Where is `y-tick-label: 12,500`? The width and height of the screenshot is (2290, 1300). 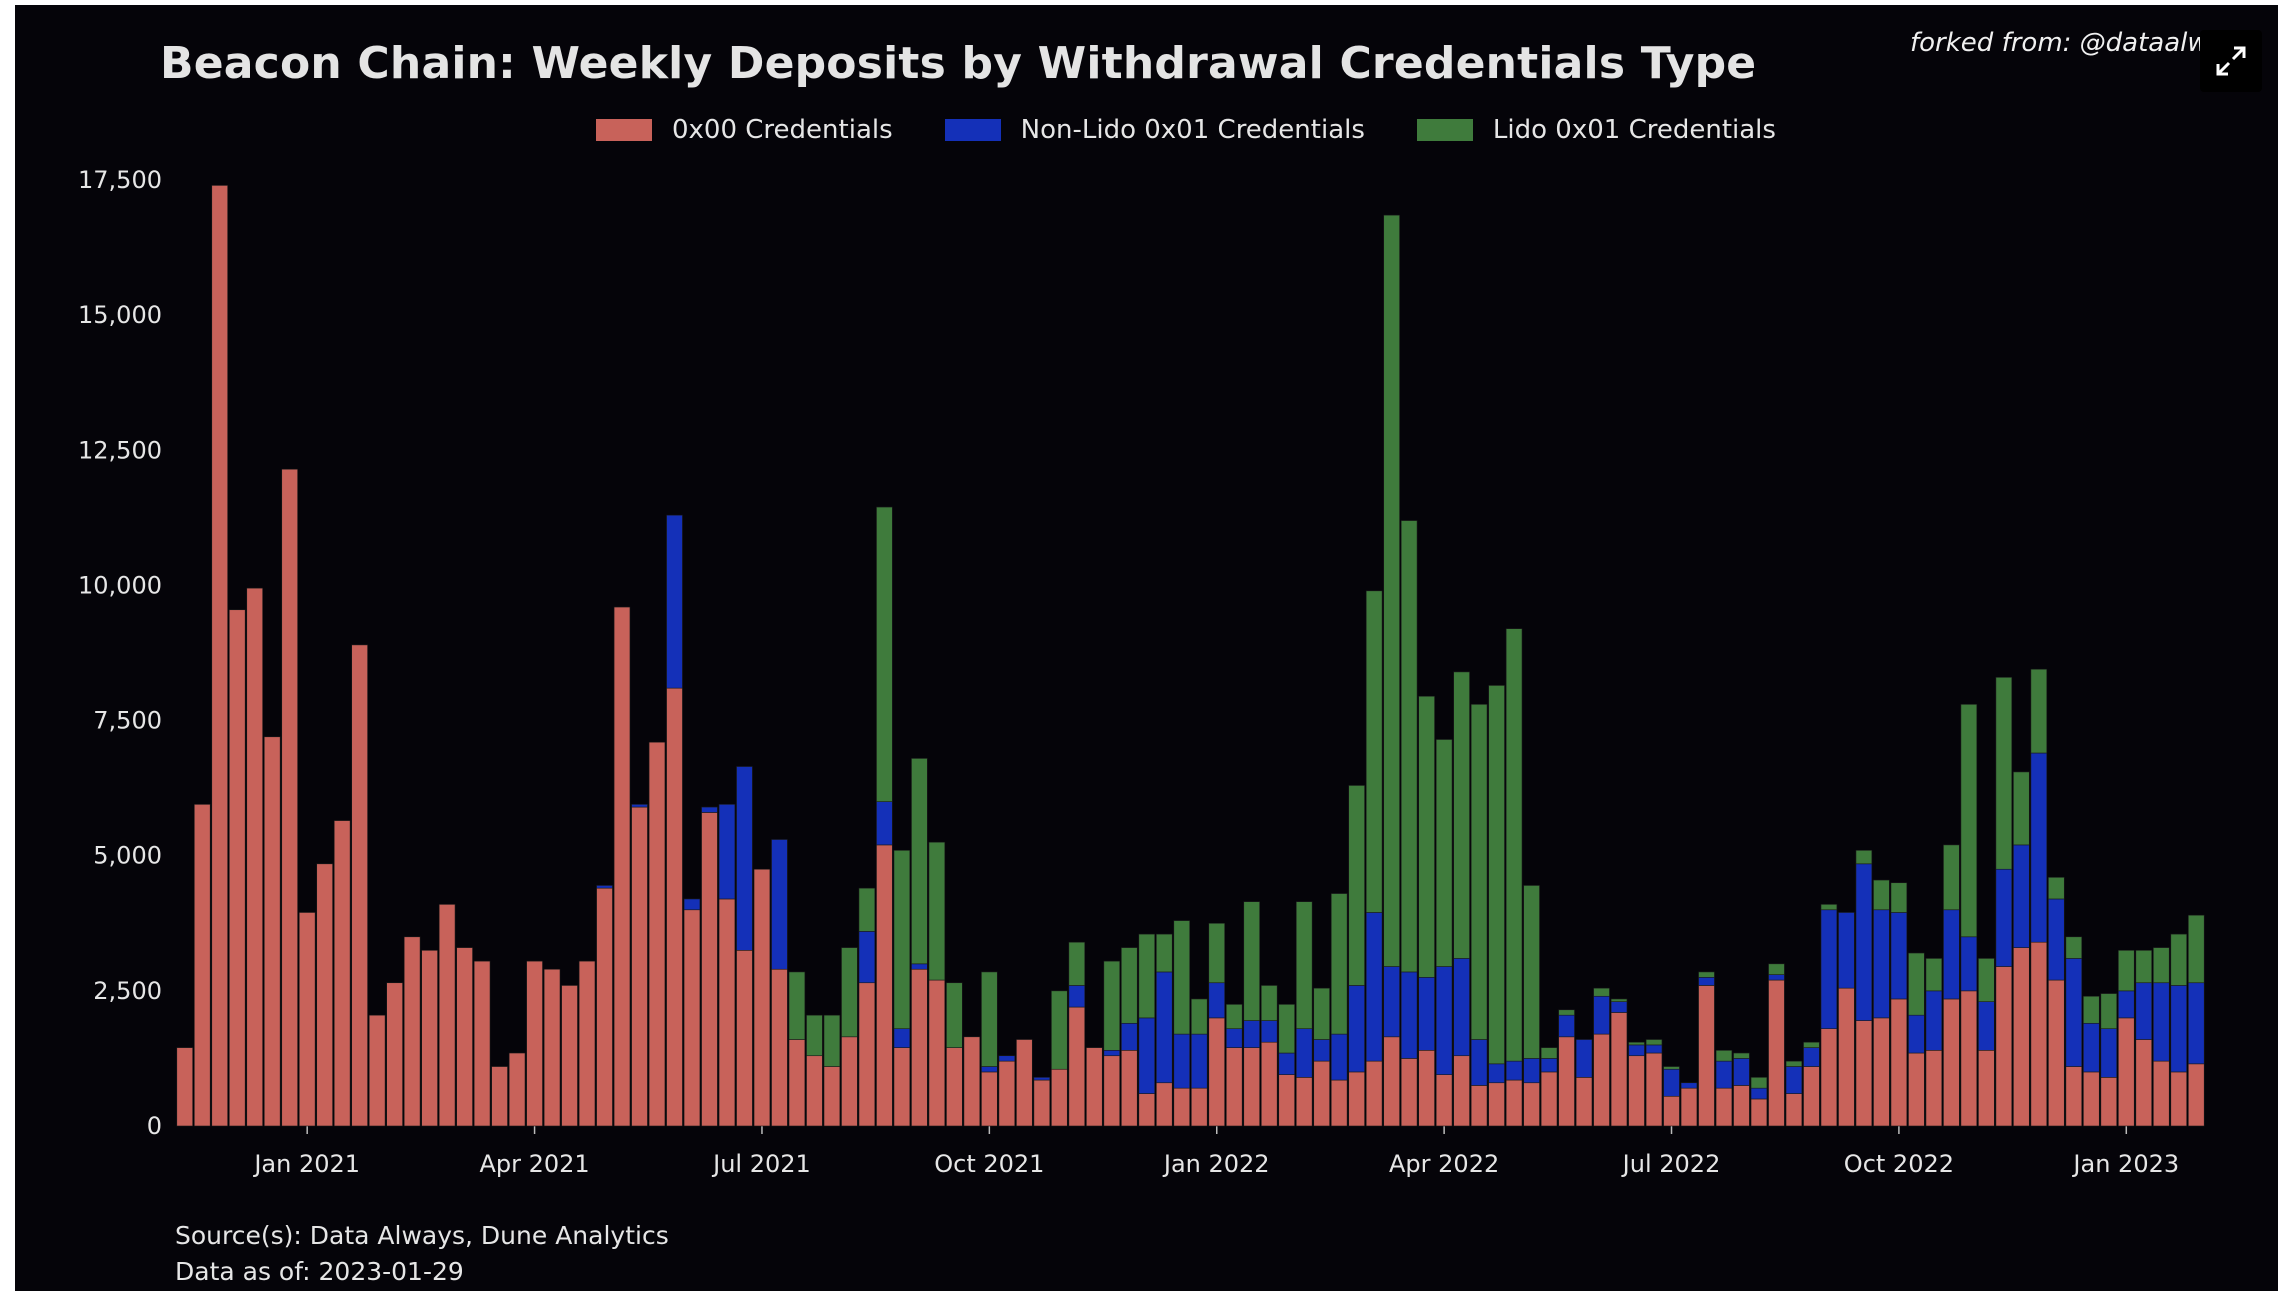 y-tick-label: 12,500 is located at coordinates (120, 450).